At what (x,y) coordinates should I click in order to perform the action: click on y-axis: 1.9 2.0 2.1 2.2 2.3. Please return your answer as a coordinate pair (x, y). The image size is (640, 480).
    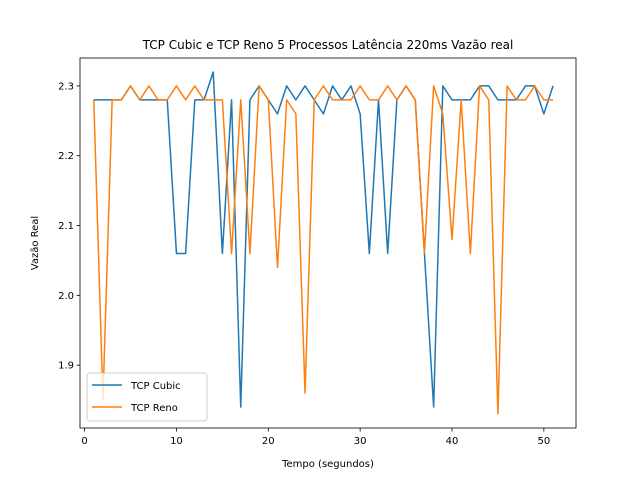
    Looking at the image, I should click on (69, 226).